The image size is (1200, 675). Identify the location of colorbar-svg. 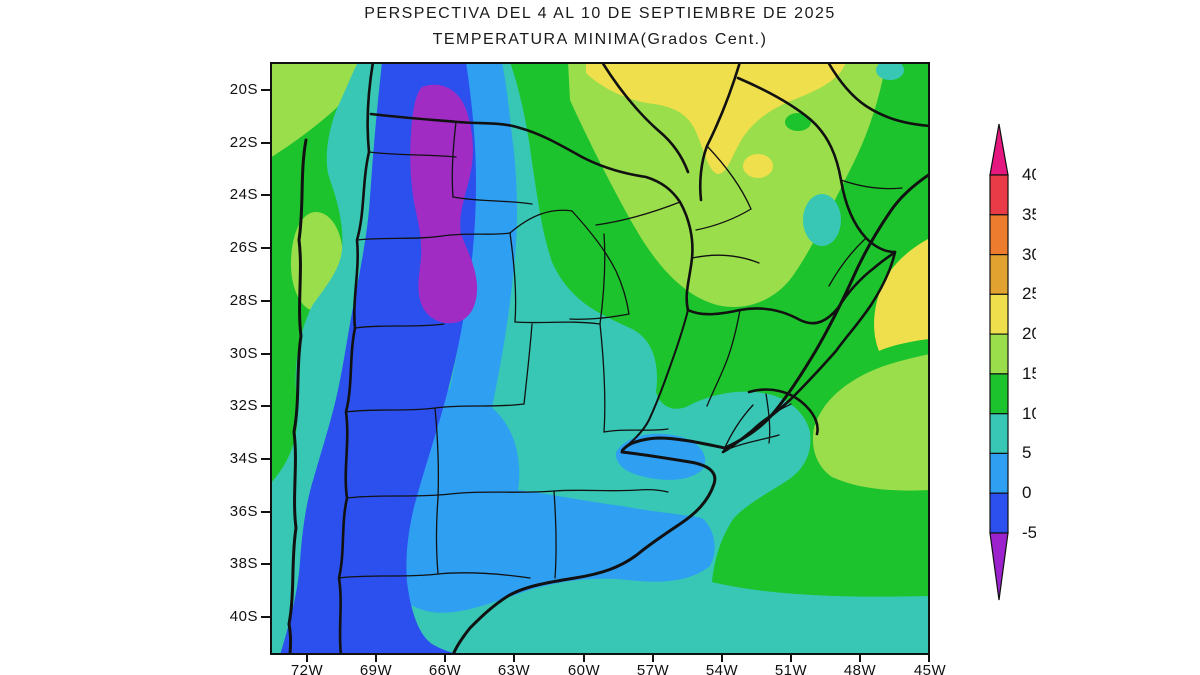
(999, 362).